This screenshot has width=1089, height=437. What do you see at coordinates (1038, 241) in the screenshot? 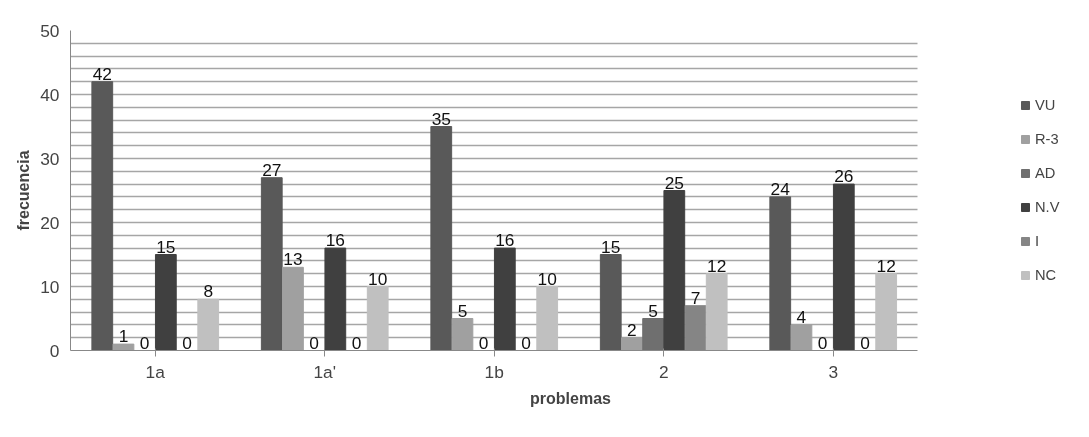
I see `legend-label: I` at bounding box center [1038, 241].